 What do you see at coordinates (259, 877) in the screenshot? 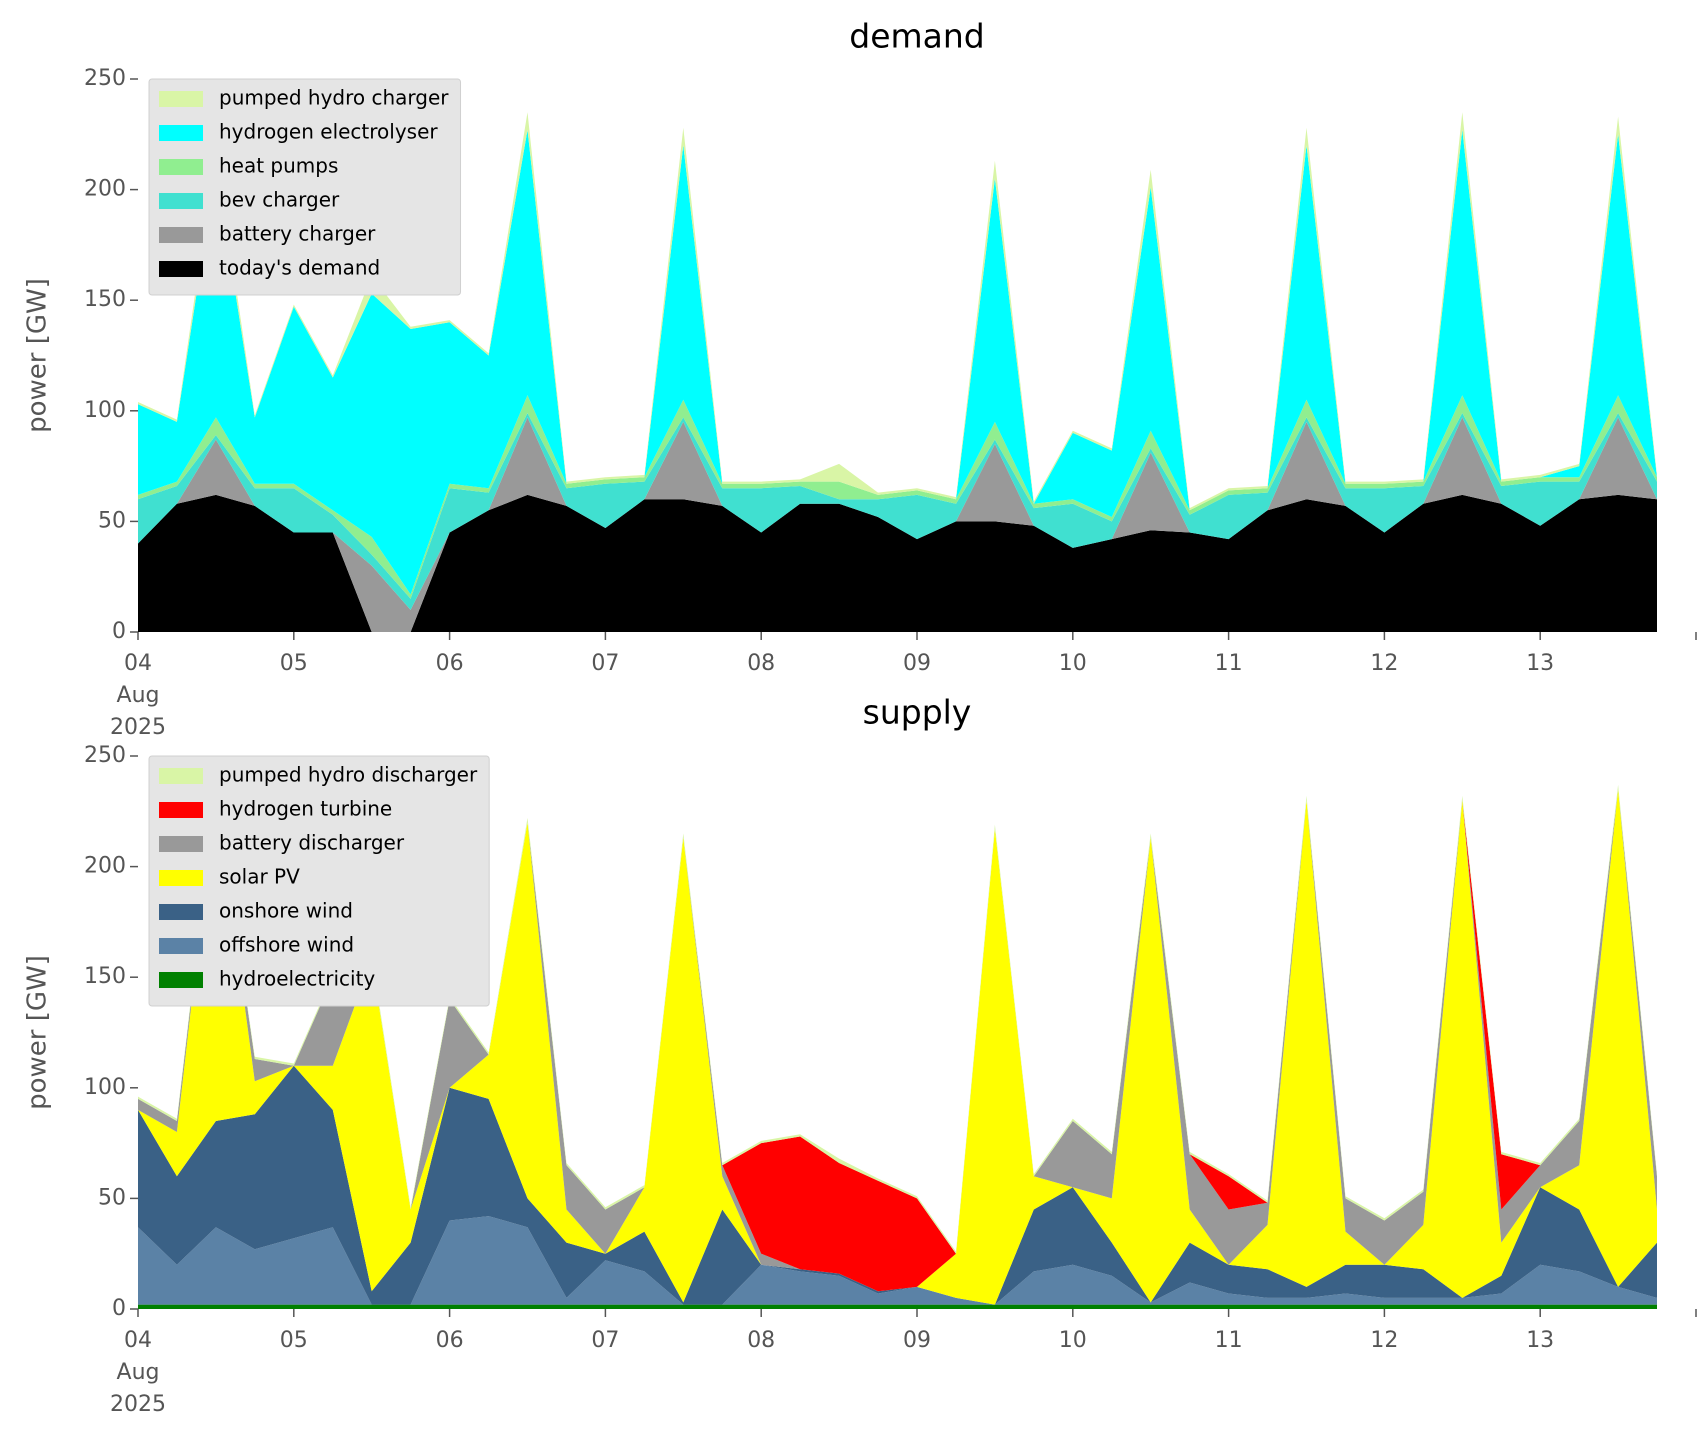
I see `legend-label: solar PV` at bounding box center [259, 877].